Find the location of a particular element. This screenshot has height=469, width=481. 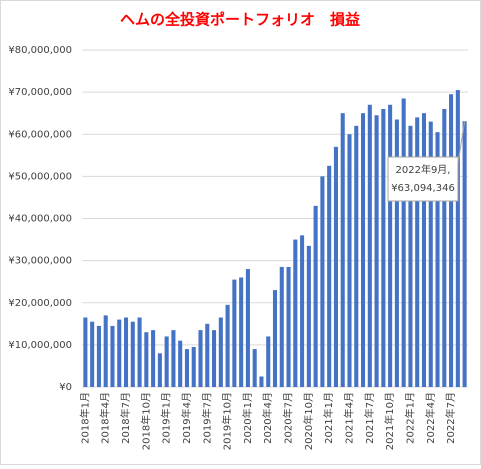

x-tick-label: 2020年10月 is located at coordinates (308, 421).